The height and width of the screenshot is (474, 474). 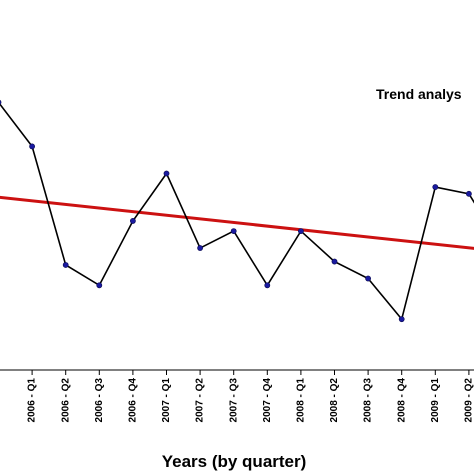 I want to click on x-tick-label: 2009 - Q1, so click(x=435, y=400).